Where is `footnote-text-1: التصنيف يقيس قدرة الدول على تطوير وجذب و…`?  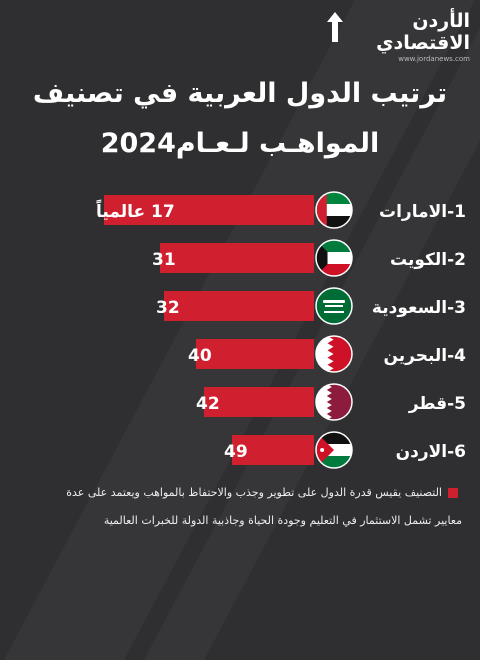
footnote-text-1: التصنيف يقيس قدرة الدول على تطوير وجذب و… is located at coordinates (254, 492).